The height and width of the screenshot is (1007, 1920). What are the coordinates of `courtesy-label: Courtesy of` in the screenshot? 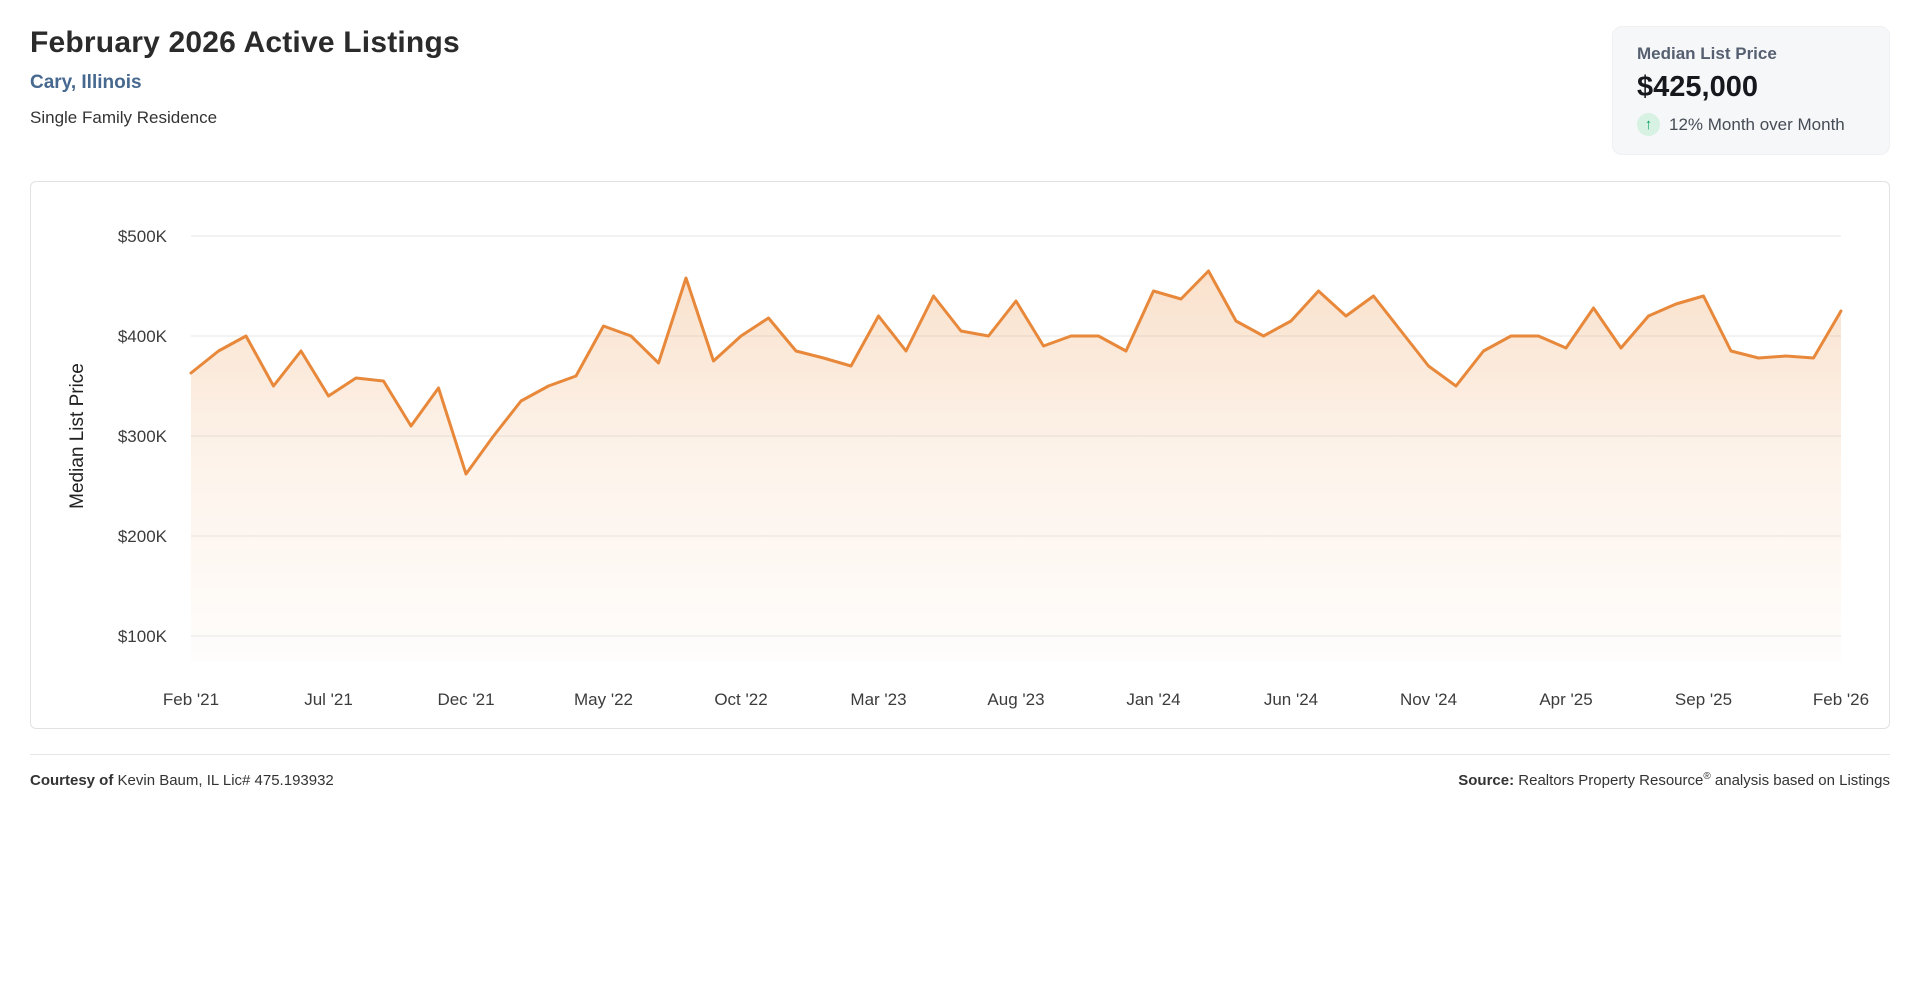 It's located at (72, 780).